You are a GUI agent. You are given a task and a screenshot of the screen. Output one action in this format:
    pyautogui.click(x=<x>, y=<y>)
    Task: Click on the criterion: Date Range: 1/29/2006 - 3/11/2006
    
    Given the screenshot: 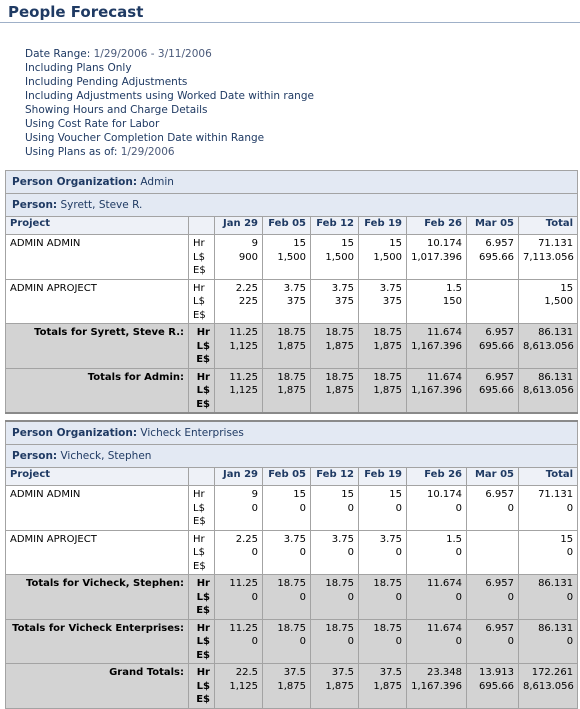 What is the action you would take?
    pyautogui.click(x=169, y=54)
    